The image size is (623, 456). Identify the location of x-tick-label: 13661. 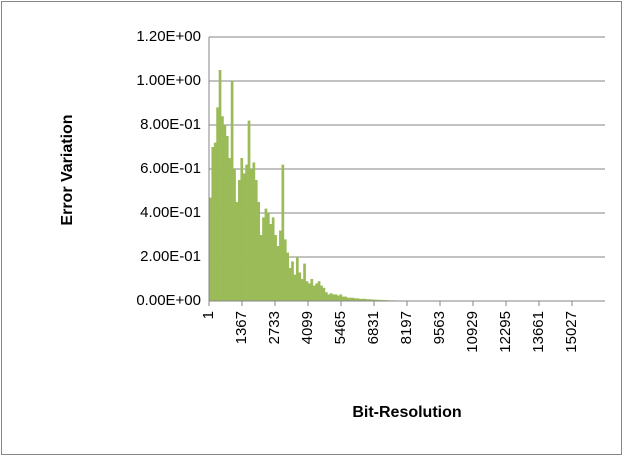
(538, 332).